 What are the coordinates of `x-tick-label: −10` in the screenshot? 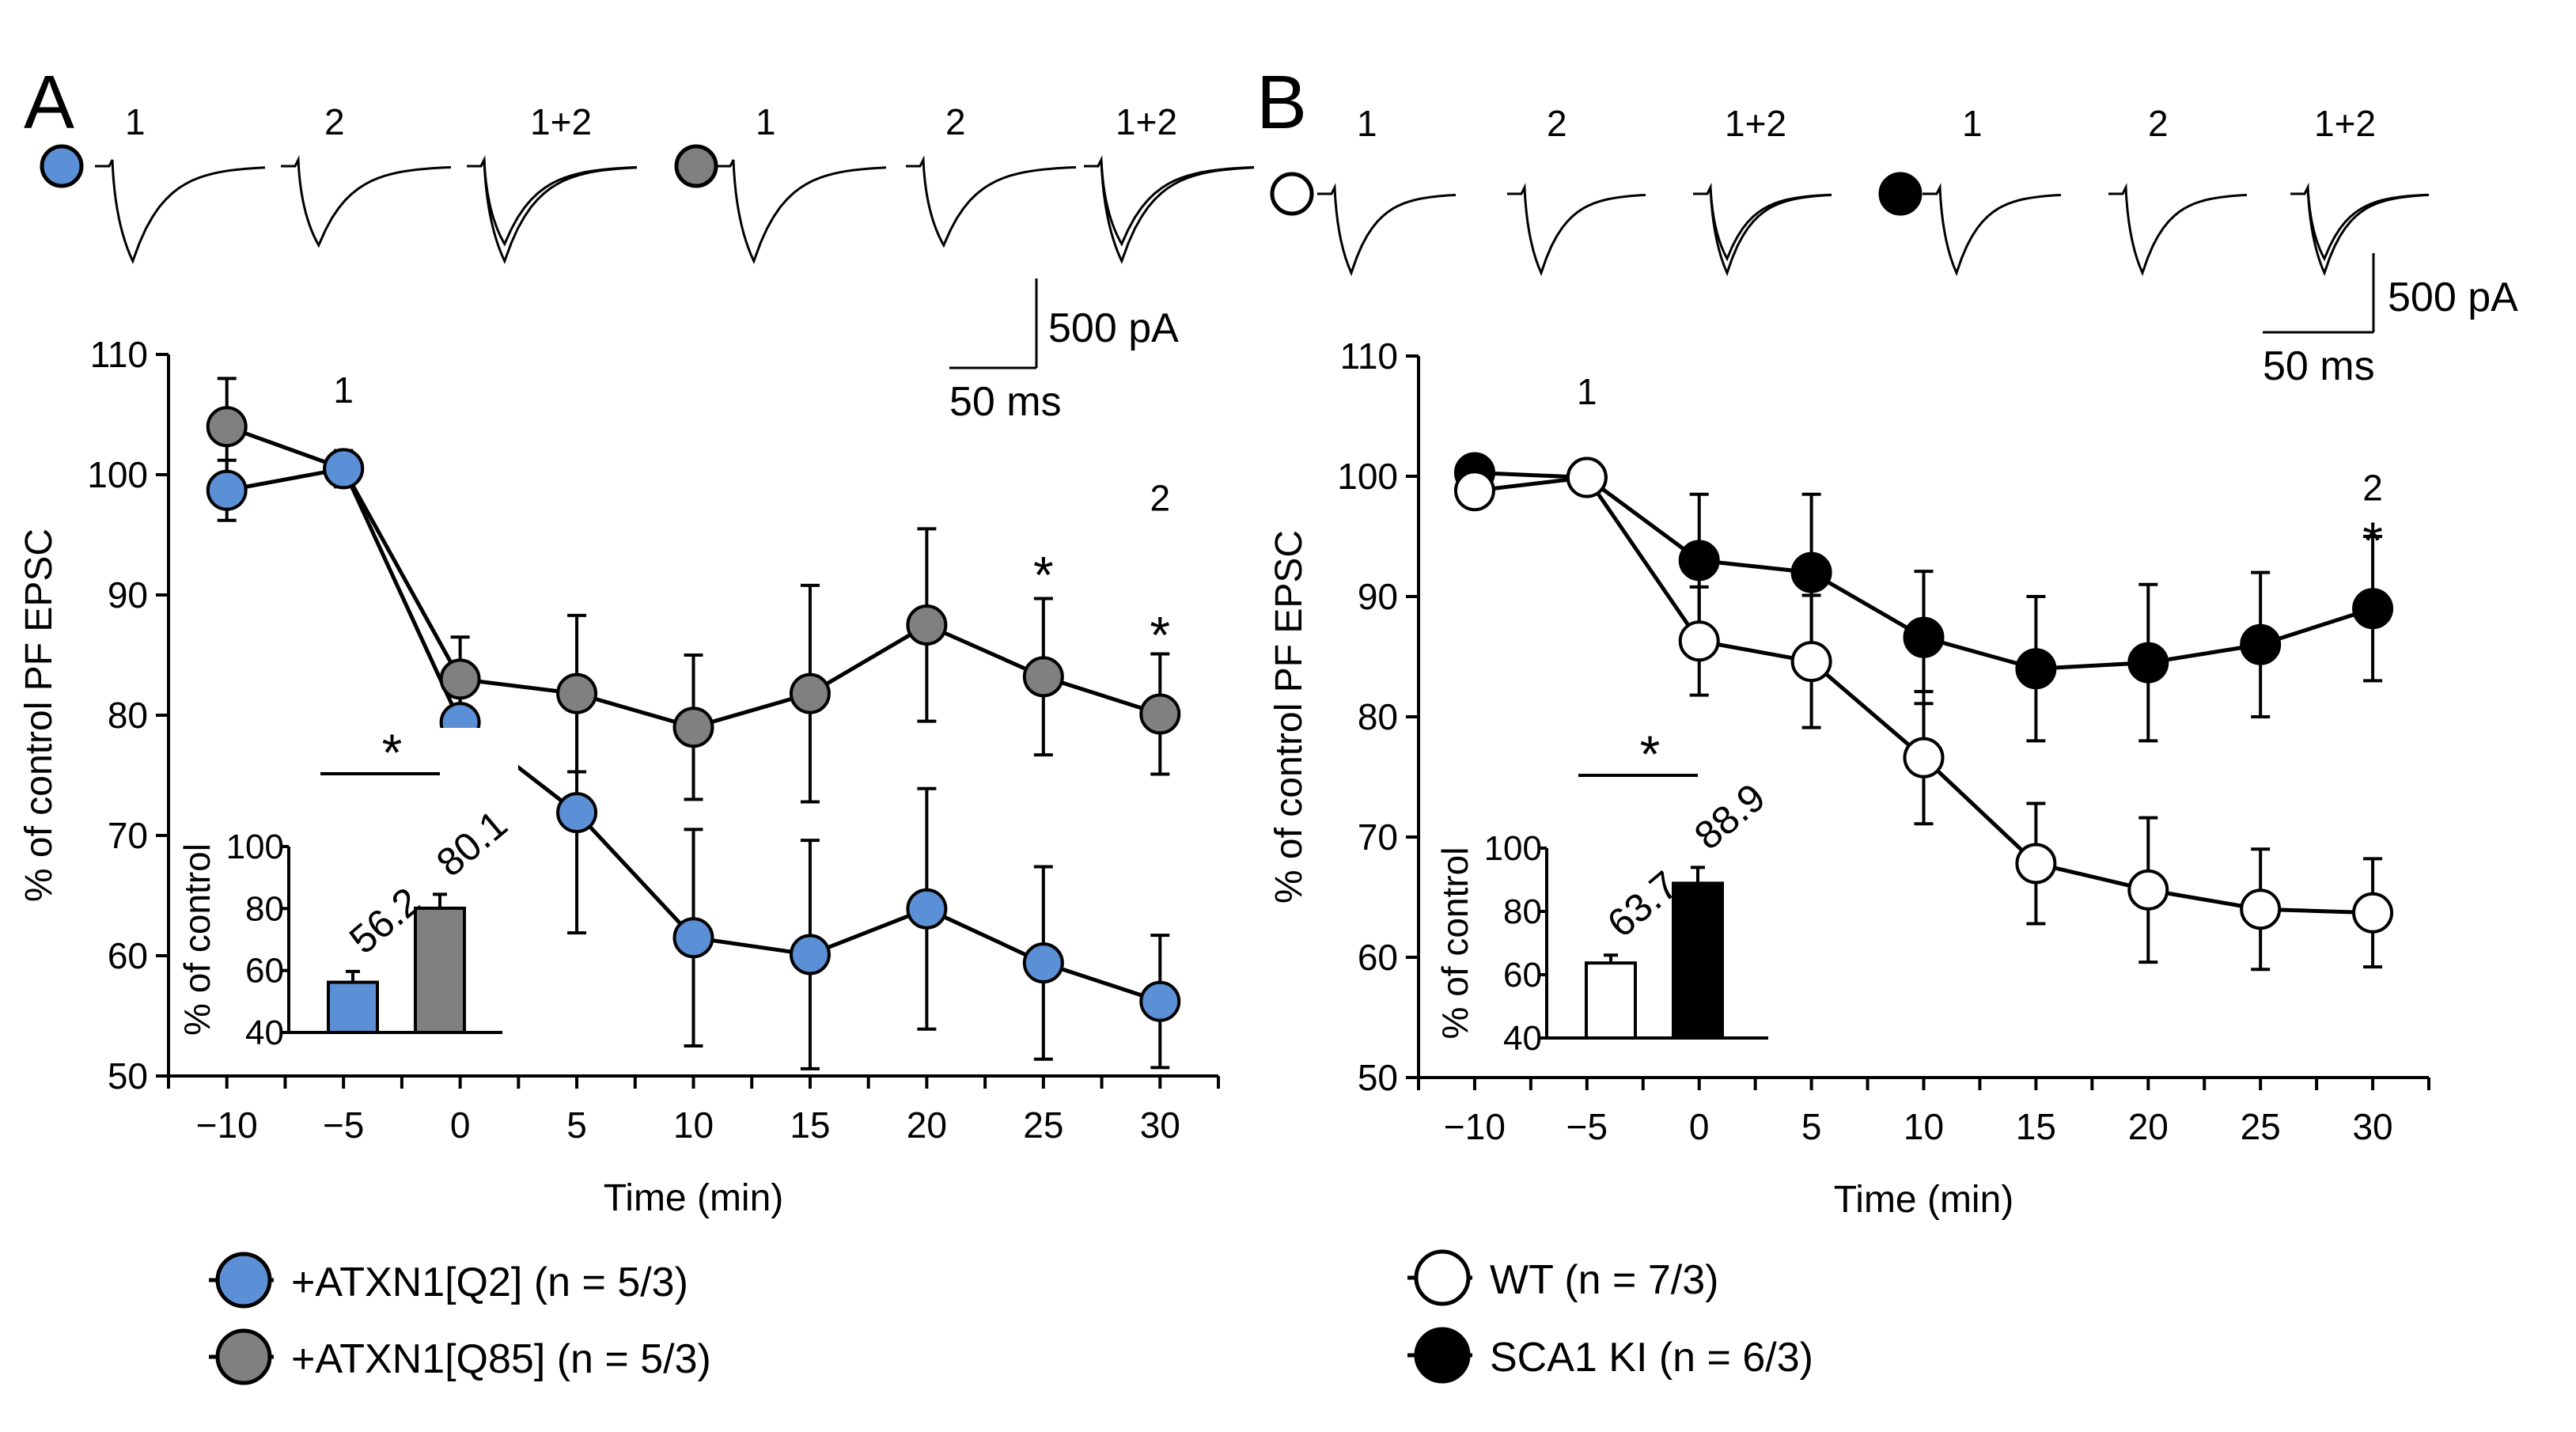 It's located at (227, 1125).